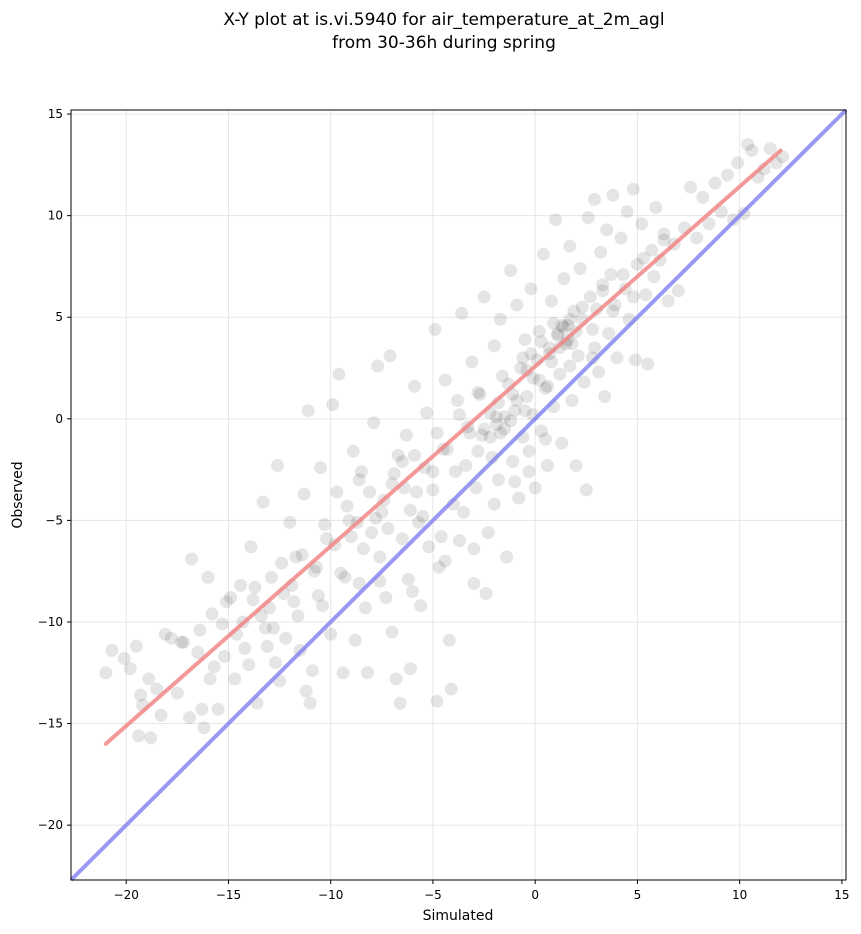 This screenshot has width=861, height=934. Describe the element at coordinates (535, 895) in the screenshot. I see `x-tick-label: 0` at that location.